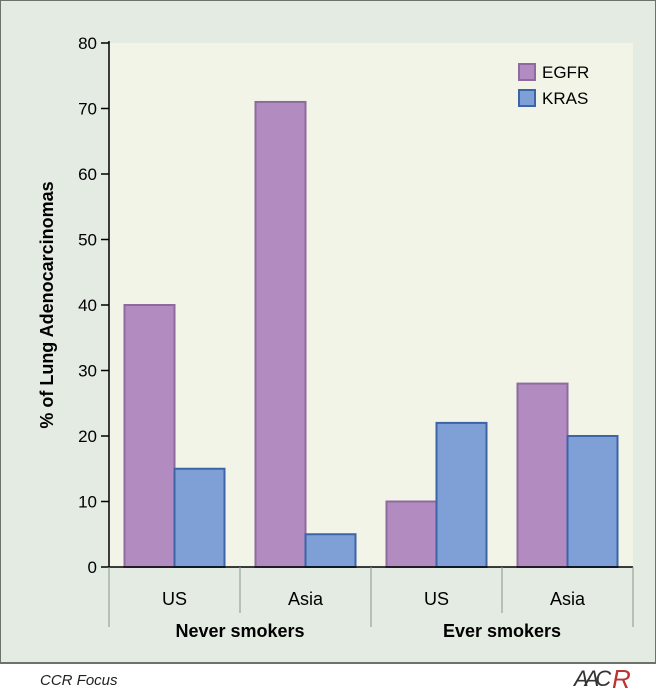  I want to click on legend-swatch-kras, so click(527, 98).